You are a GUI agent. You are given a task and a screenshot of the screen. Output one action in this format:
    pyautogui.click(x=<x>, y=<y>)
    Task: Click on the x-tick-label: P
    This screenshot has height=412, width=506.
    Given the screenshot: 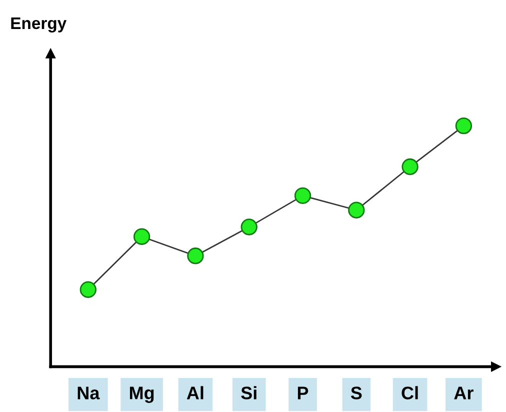 What is the action you would take?
    pyautogui.click(x=303, y=393)
    